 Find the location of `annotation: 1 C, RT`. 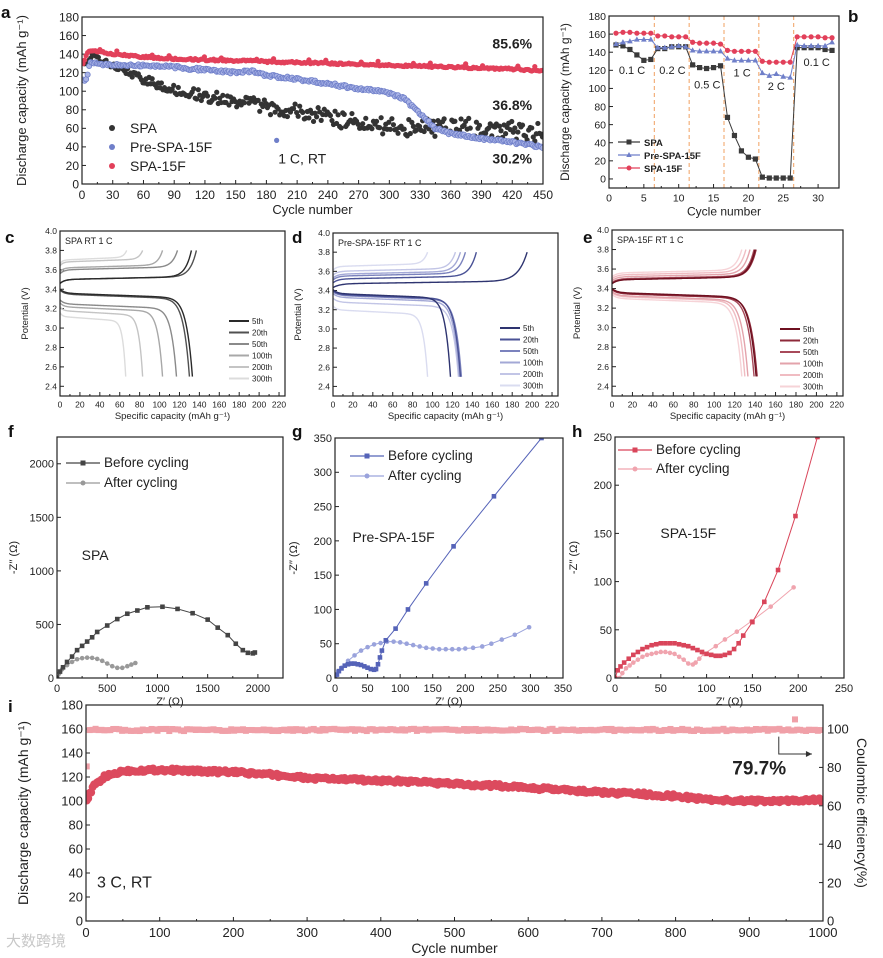

annotation: 1 C, RT is located at coordinates (302, 159).